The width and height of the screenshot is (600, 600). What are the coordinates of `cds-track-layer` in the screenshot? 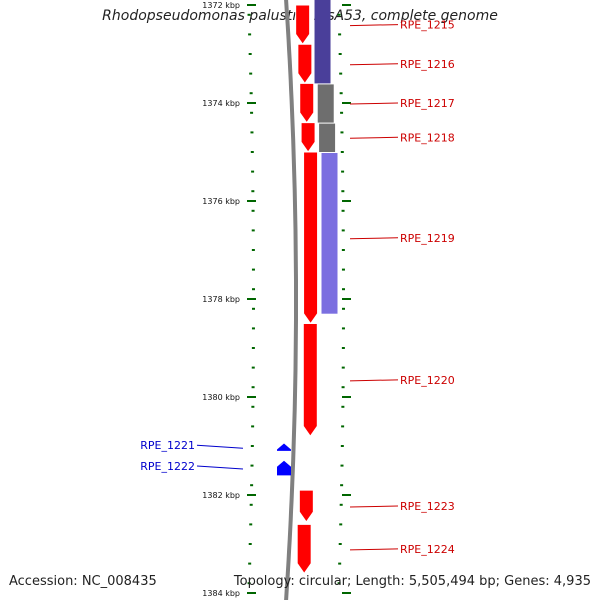 It's located at (326, 157).